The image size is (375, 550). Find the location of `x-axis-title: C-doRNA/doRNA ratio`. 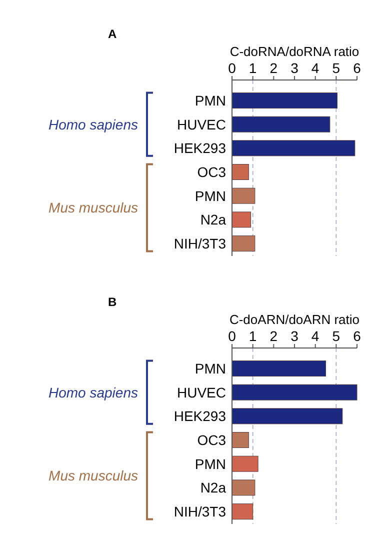

x-axis-title: C-doRNA/doRNA ratio is located at coordinates (295, 51).